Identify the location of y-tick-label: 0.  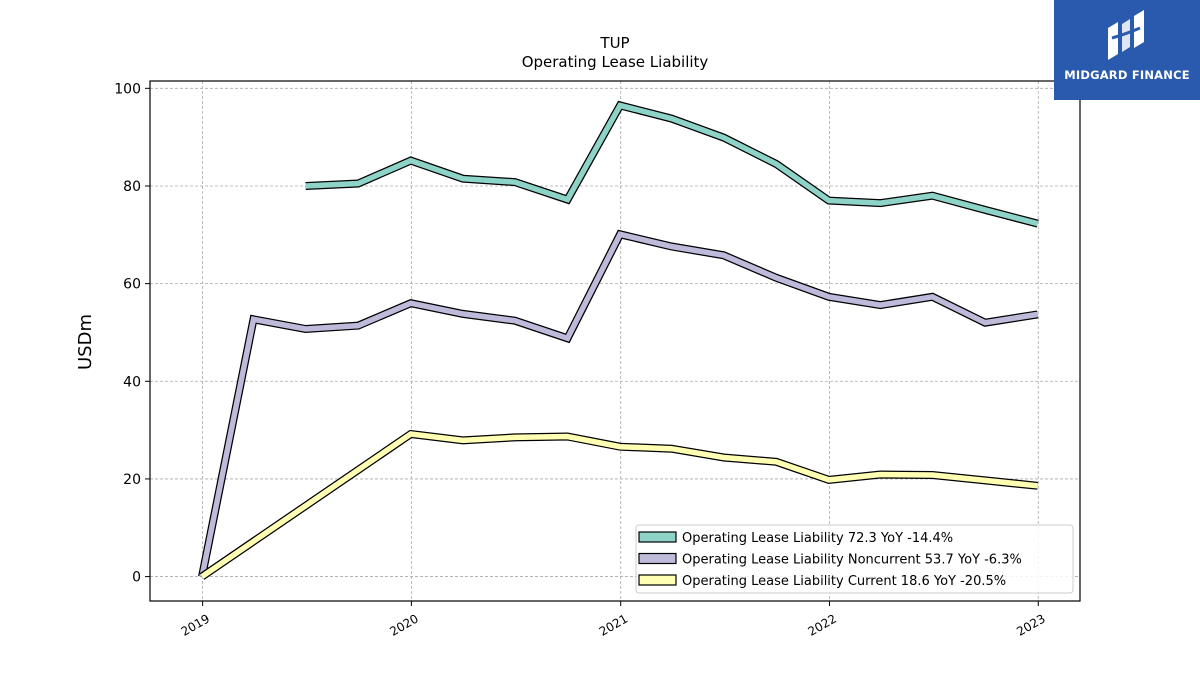
(136, 578).